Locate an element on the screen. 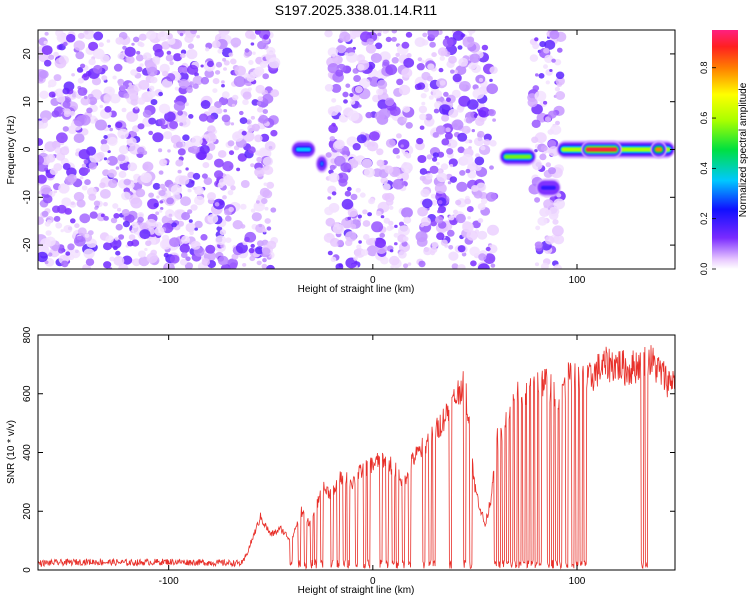 This screenshot has width=750, height=600. x-tick-label: -100 is located at coordinates (169, 280).